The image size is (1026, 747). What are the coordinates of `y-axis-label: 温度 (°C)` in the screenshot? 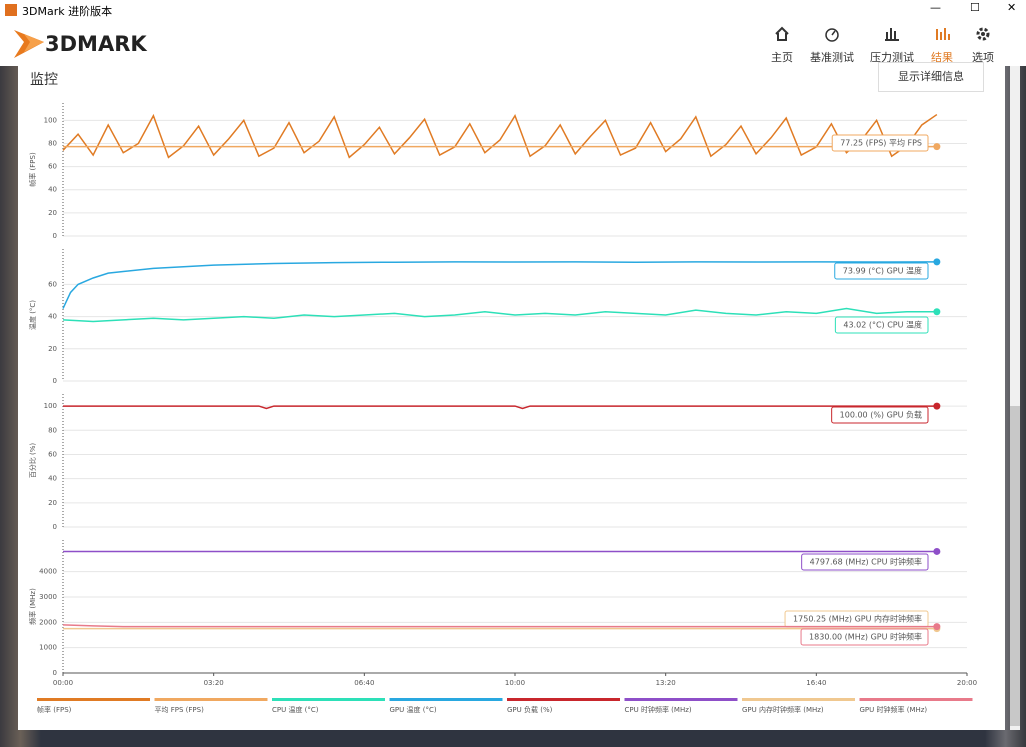 It's located at (32, 315).